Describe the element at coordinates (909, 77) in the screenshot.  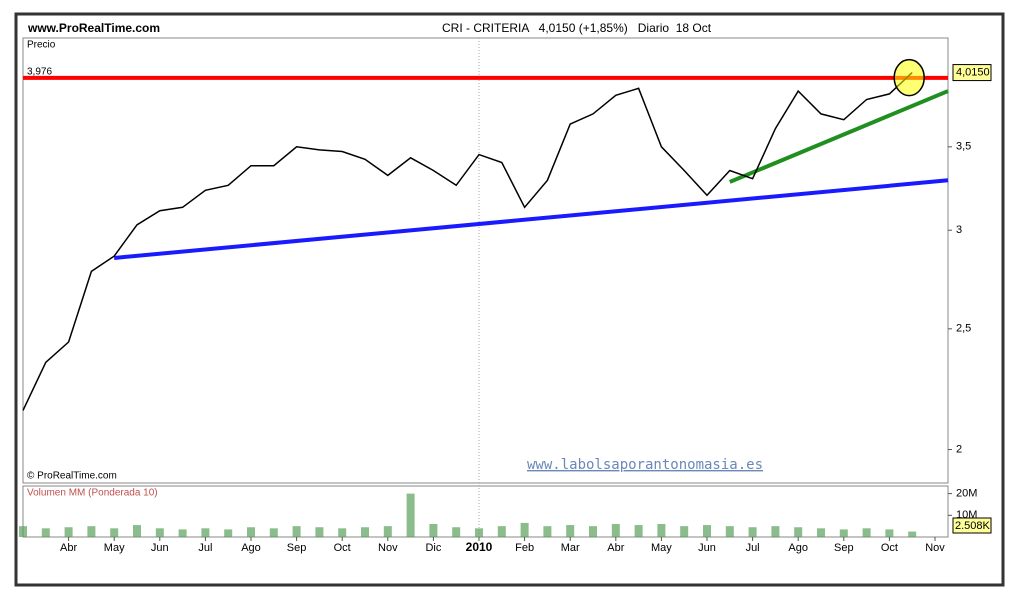
I see `highlight-circle` at that location.